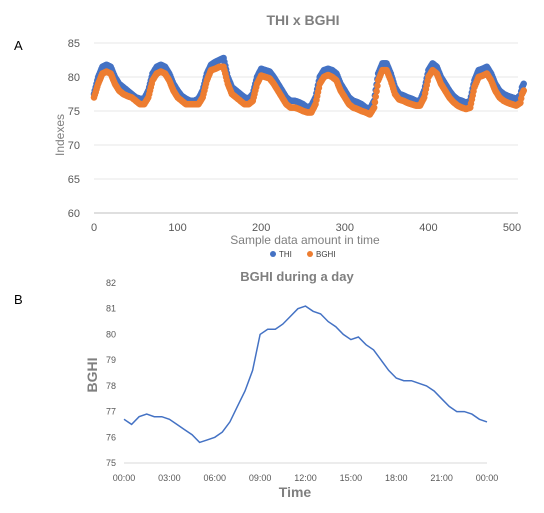 The width and height of the screenshot is (544, 513). I want to click on chart-a-points, so click(308, 86).